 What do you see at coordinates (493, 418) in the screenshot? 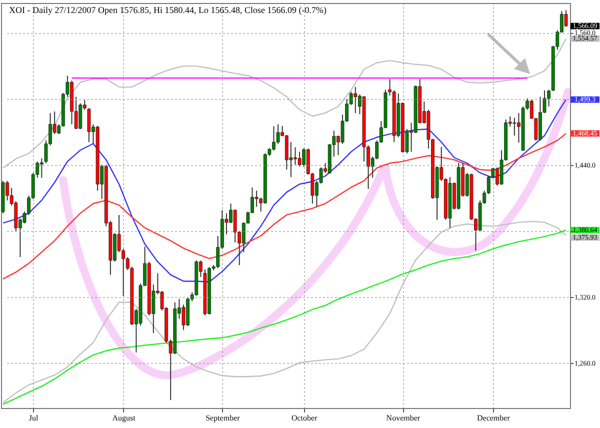
I see `x-tick-label: December` at bounding box center [493, 418].